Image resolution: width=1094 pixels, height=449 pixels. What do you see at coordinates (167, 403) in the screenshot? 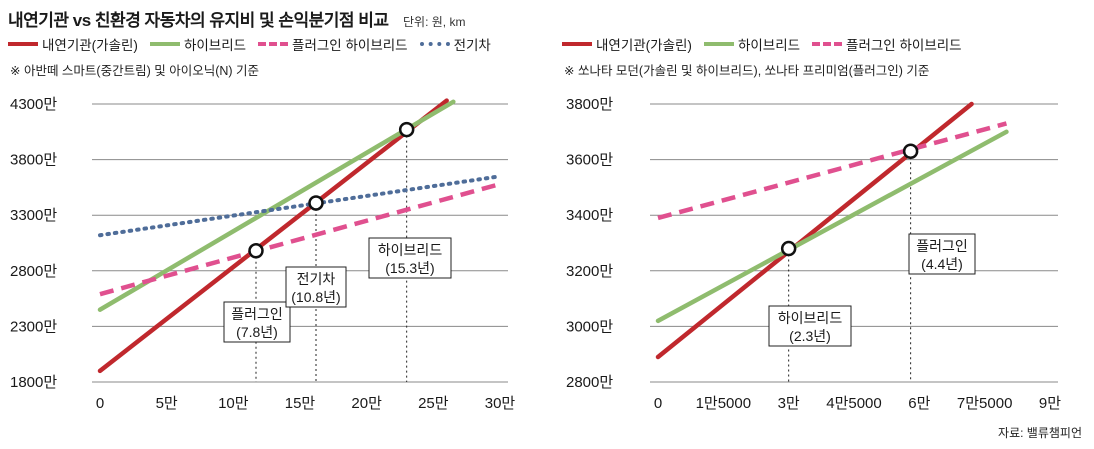
I see `chart1-x-tick-label: 5만` at bounding box center [167, 403].